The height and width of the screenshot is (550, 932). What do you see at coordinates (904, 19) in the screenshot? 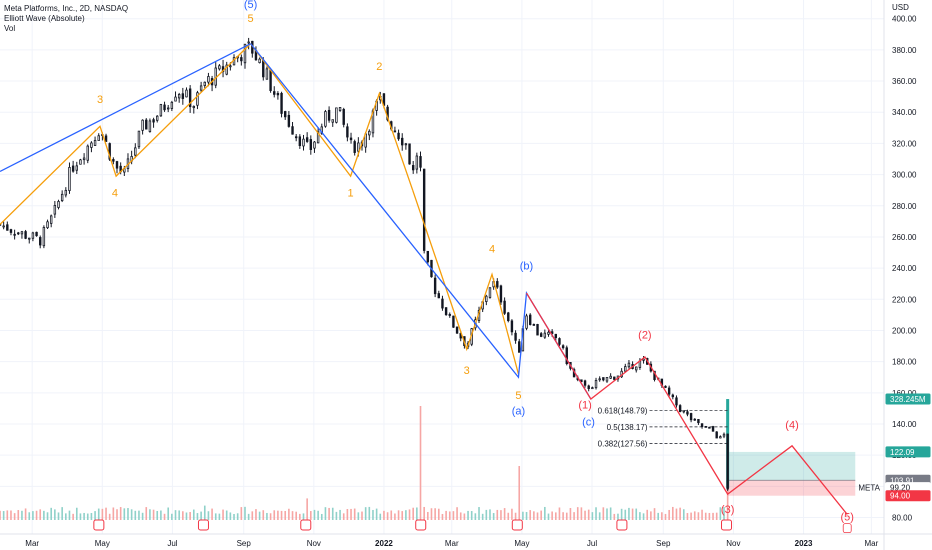
I see `y-tick-label: 400.00` at bounding box center [904, 19].